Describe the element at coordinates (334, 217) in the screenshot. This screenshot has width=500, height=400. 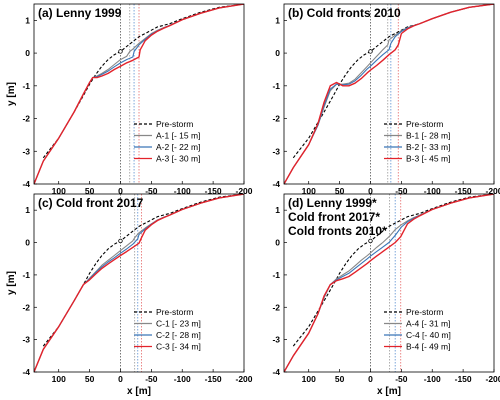
I see `panel-title-line: Cold front 2017*` at that location.